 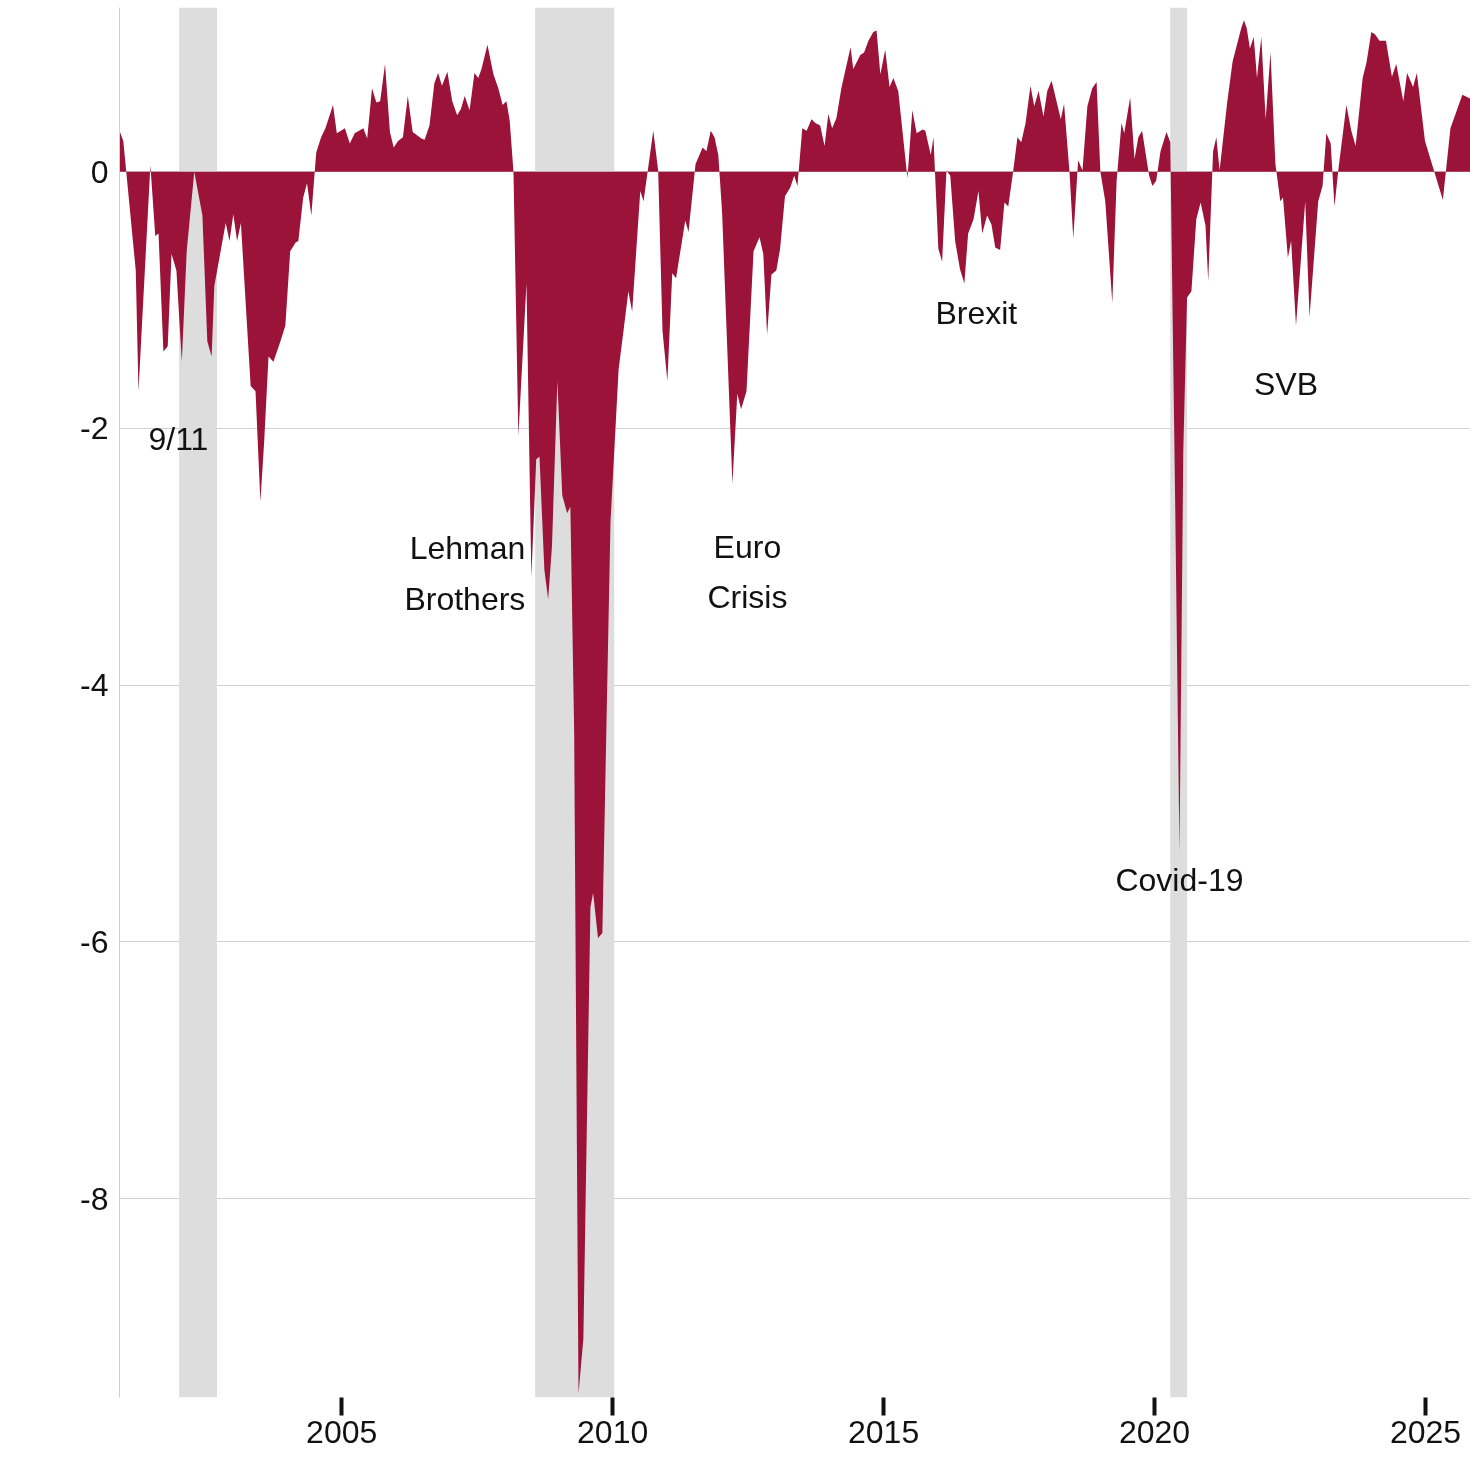 I want to click on x-tick-label: 2010, so click(x=613, y=1431).